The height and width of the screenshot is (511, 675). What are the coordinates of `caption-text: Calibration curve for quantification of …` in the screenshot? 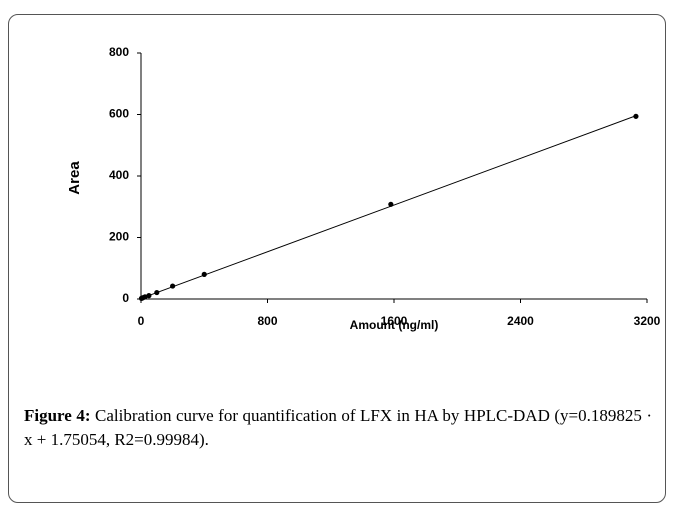 It's located at (338, 427).